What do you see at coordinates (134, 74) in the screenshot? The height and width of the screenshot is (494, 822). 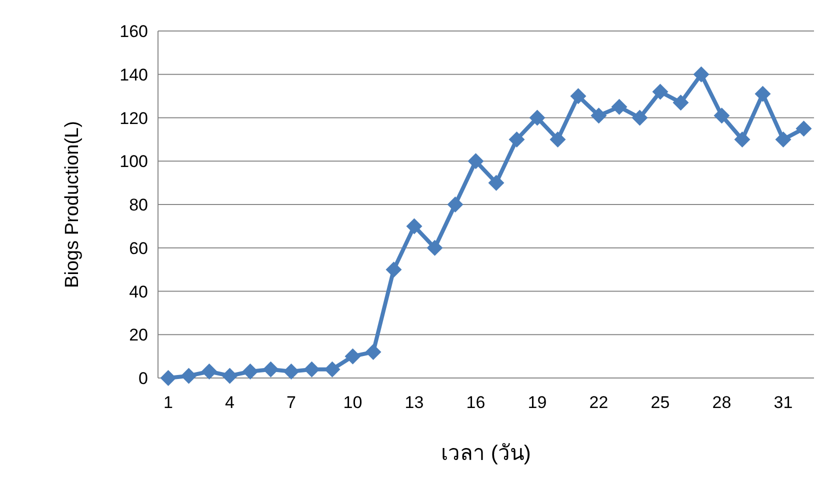 I see `y-tick-label: 140` at bounding box center [134, 74].